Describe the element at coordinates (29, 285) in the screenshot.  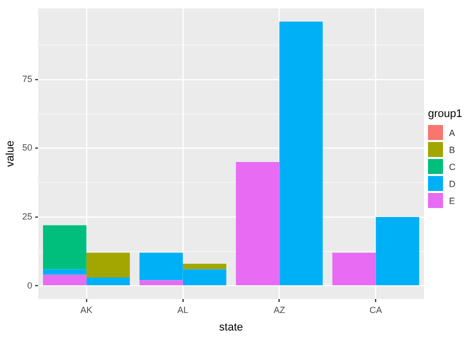
I see `y-tick-label: 0` at that location.